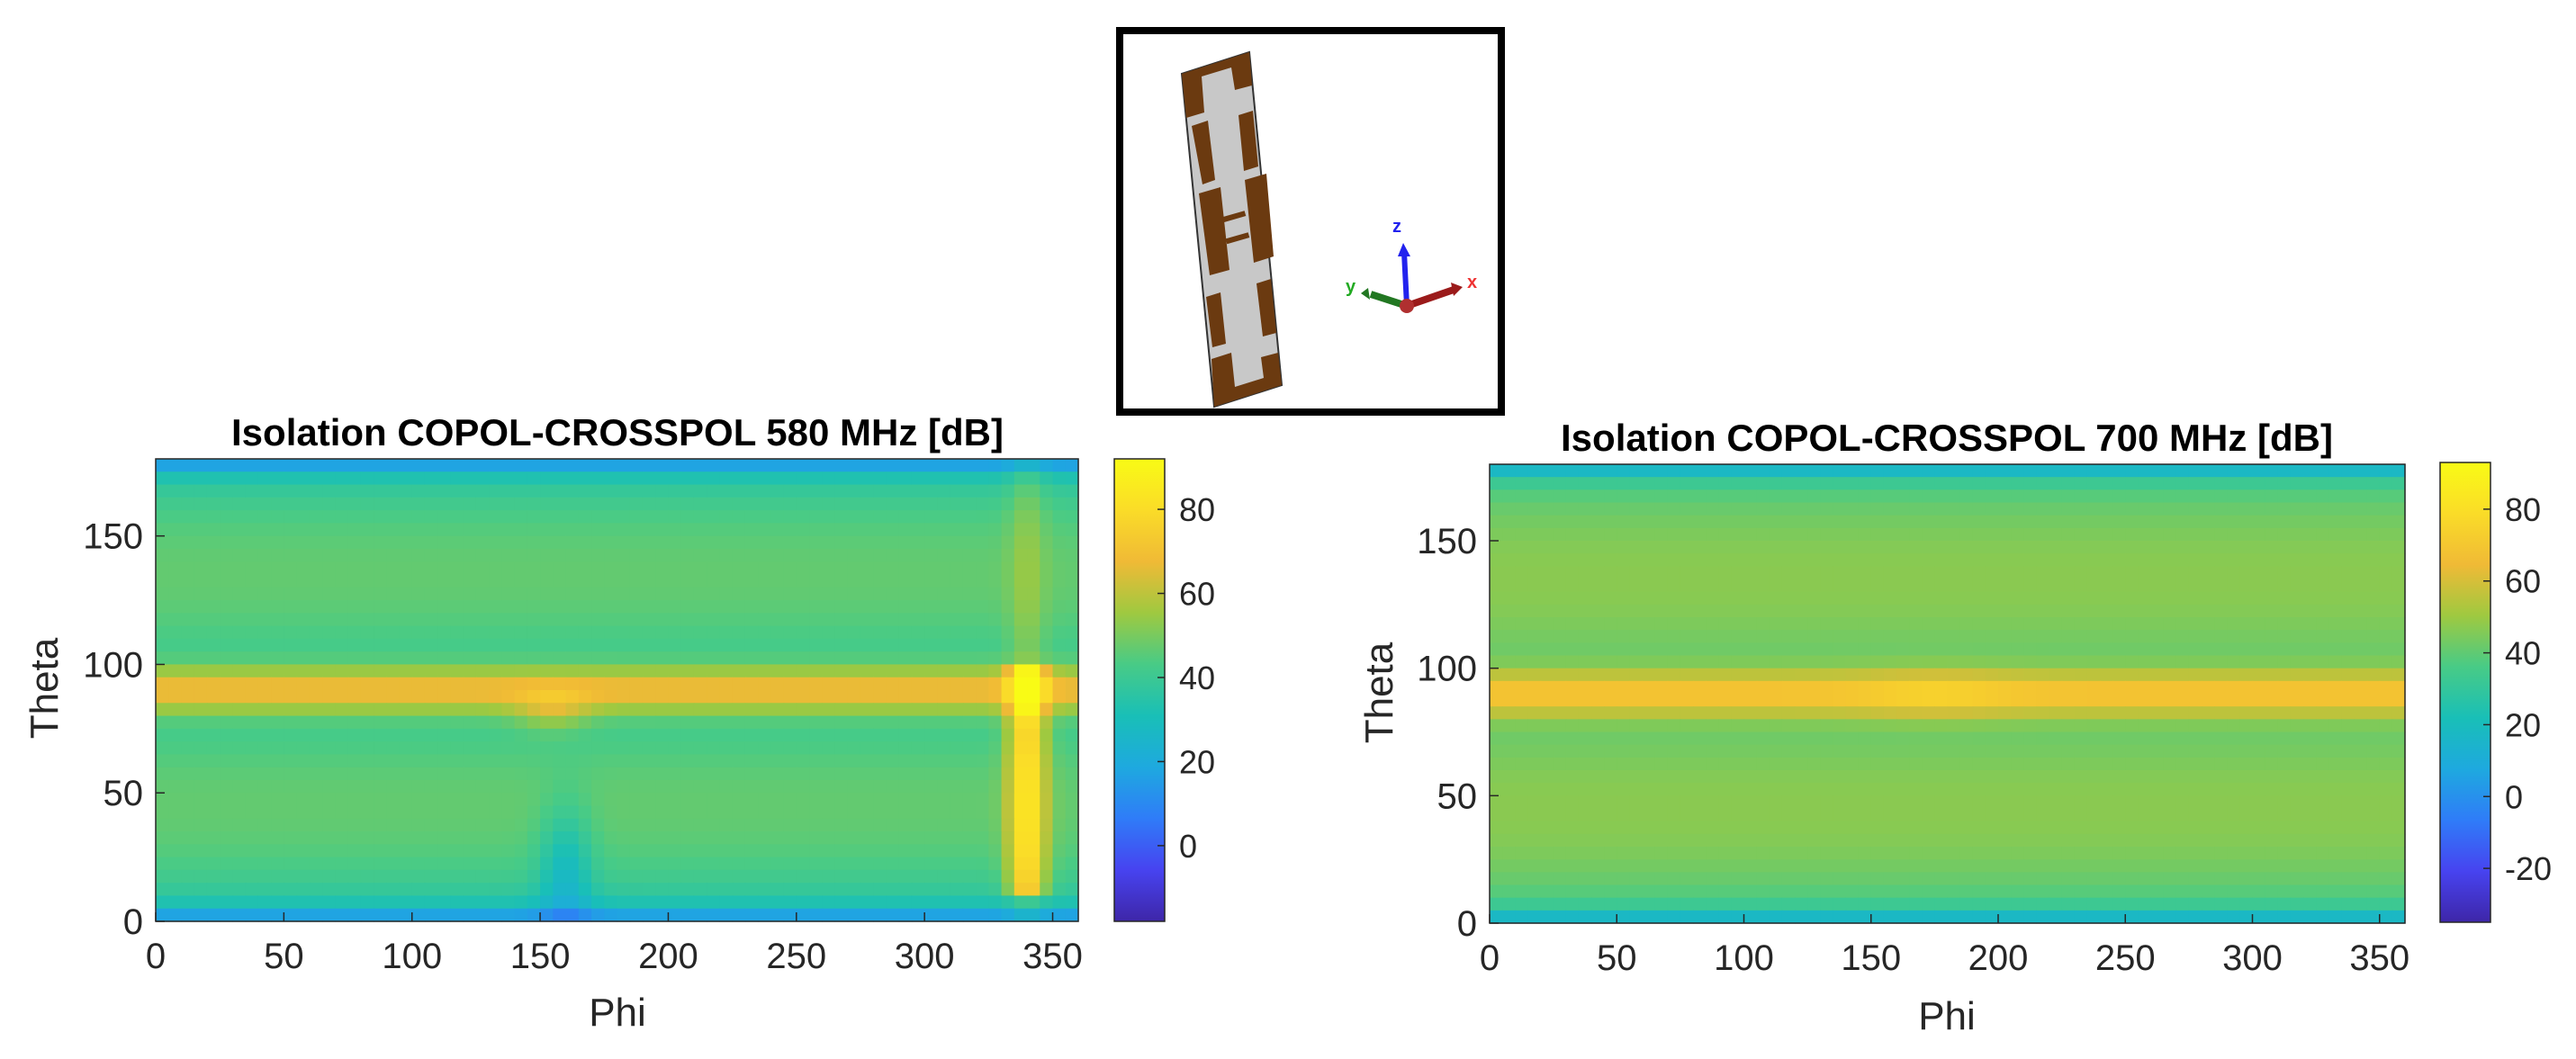 The width and height of the screenshot is (2576, 1059). I want to click on antenna-patch-left-mid, so click(1214, 231).